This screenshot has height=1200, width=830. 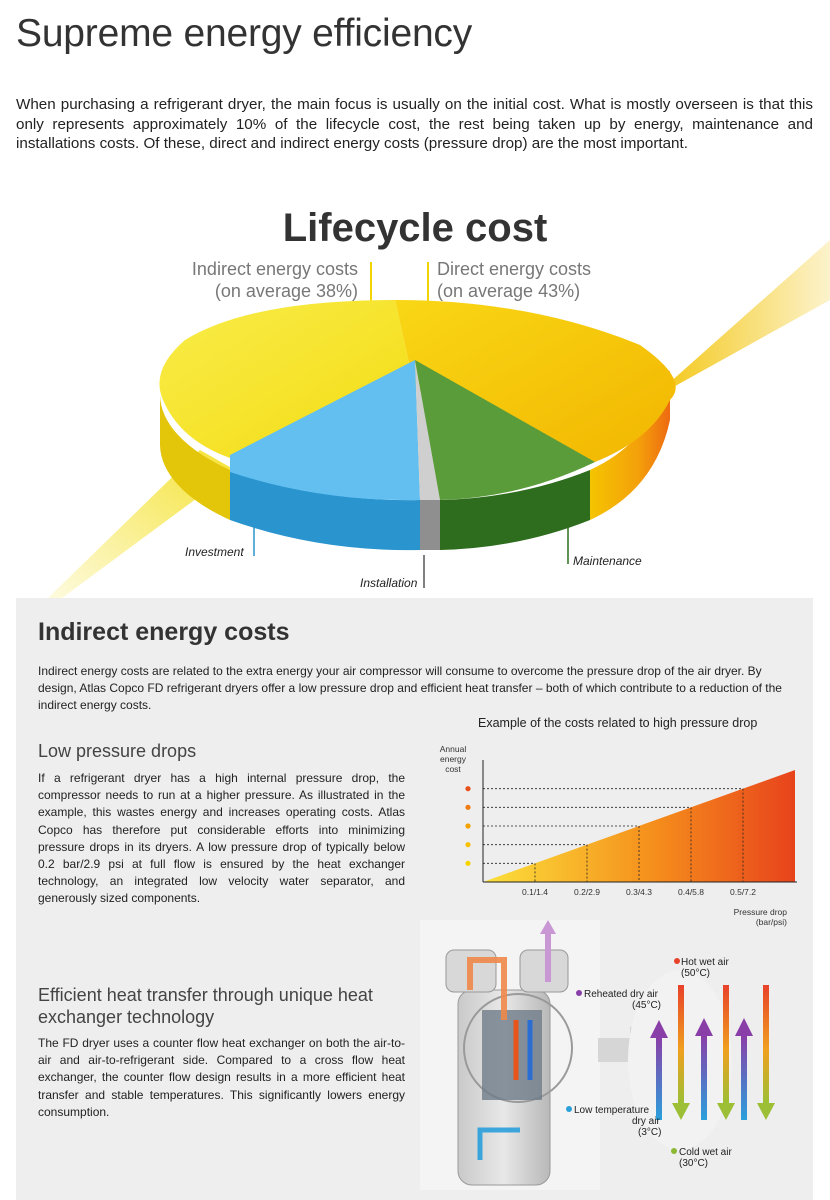 I want to click on pie-side-installation, so click(x=430, y=525).